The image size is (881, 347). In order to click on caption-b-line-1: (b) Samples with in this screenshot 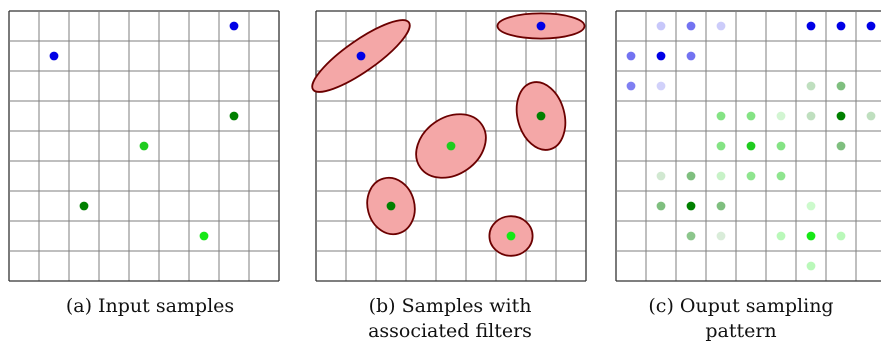, I will do `click(450, 306)`.